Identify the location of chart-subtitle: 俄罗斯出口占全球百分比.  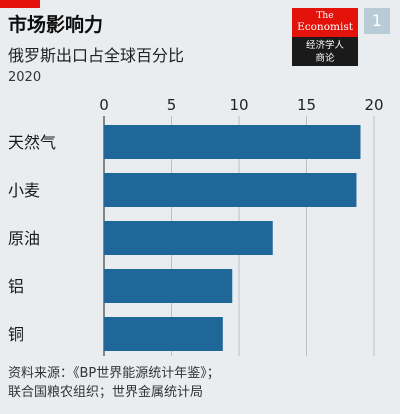
(96, 55).